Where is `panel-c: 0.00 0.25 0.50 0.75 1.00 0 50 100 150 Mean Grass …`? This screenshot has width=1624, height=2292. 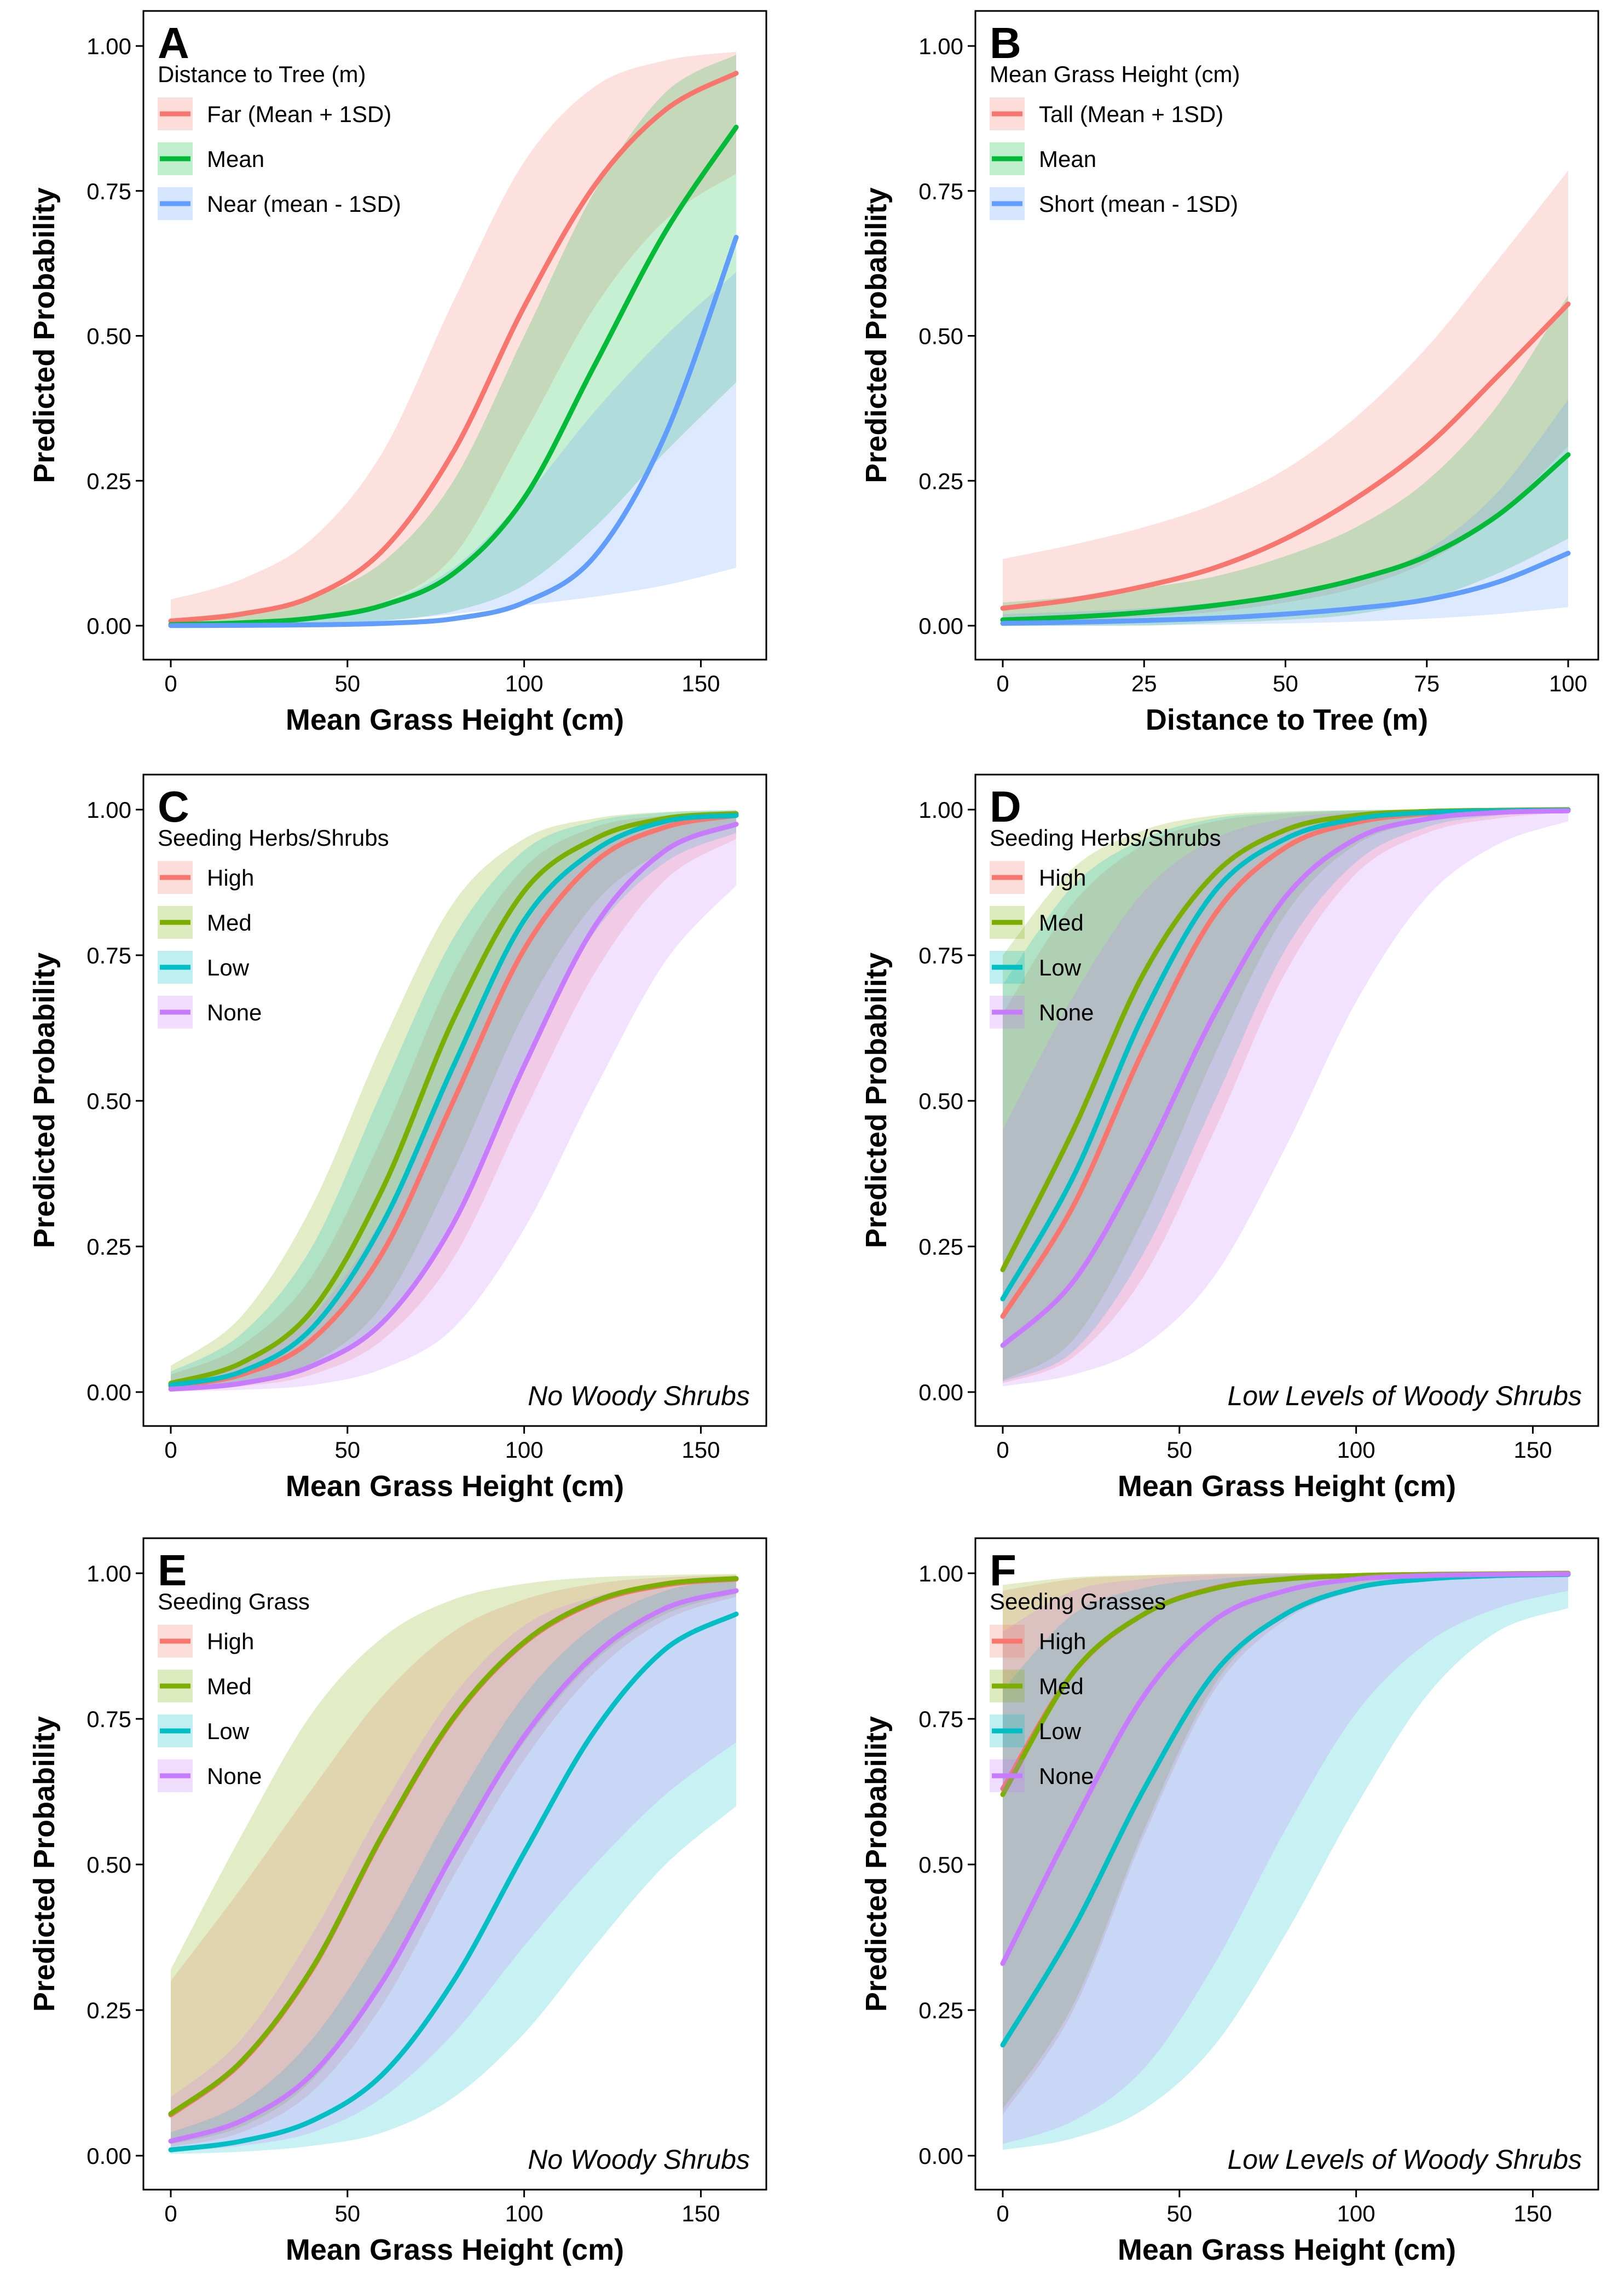 panel-c: 0.00 0.25 0.50 0.75 1.00 0 50 100 150 Mean Grass … is located at coordinates (397, 1138).